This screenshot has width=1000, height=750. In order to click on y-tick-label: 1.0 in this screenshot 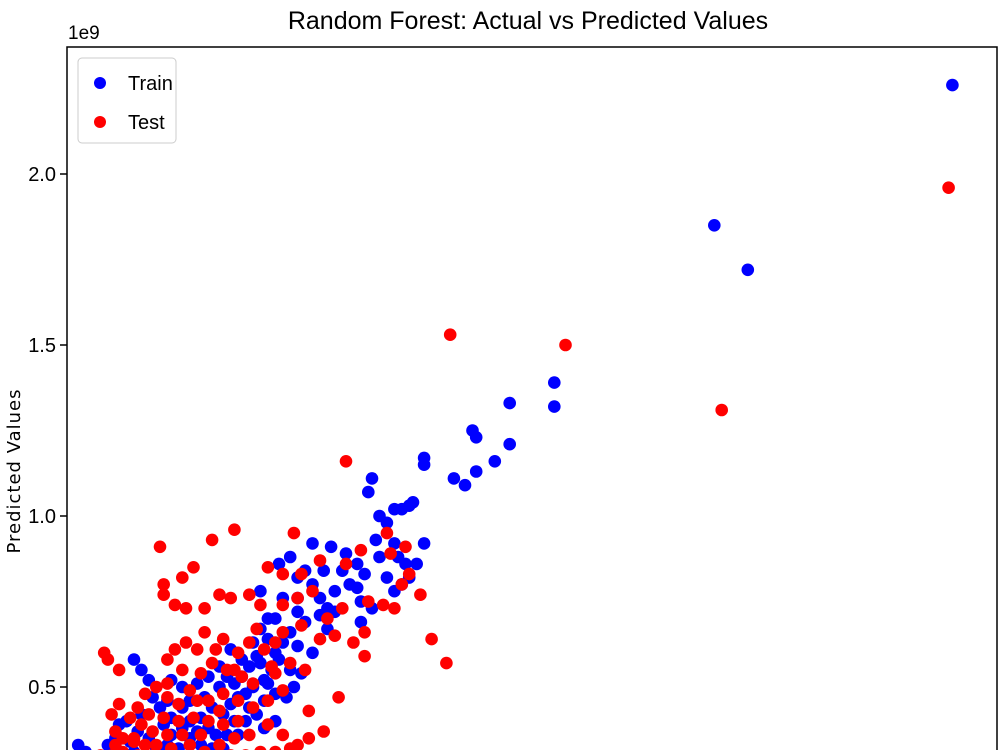, I will do `click(42, 517)`.